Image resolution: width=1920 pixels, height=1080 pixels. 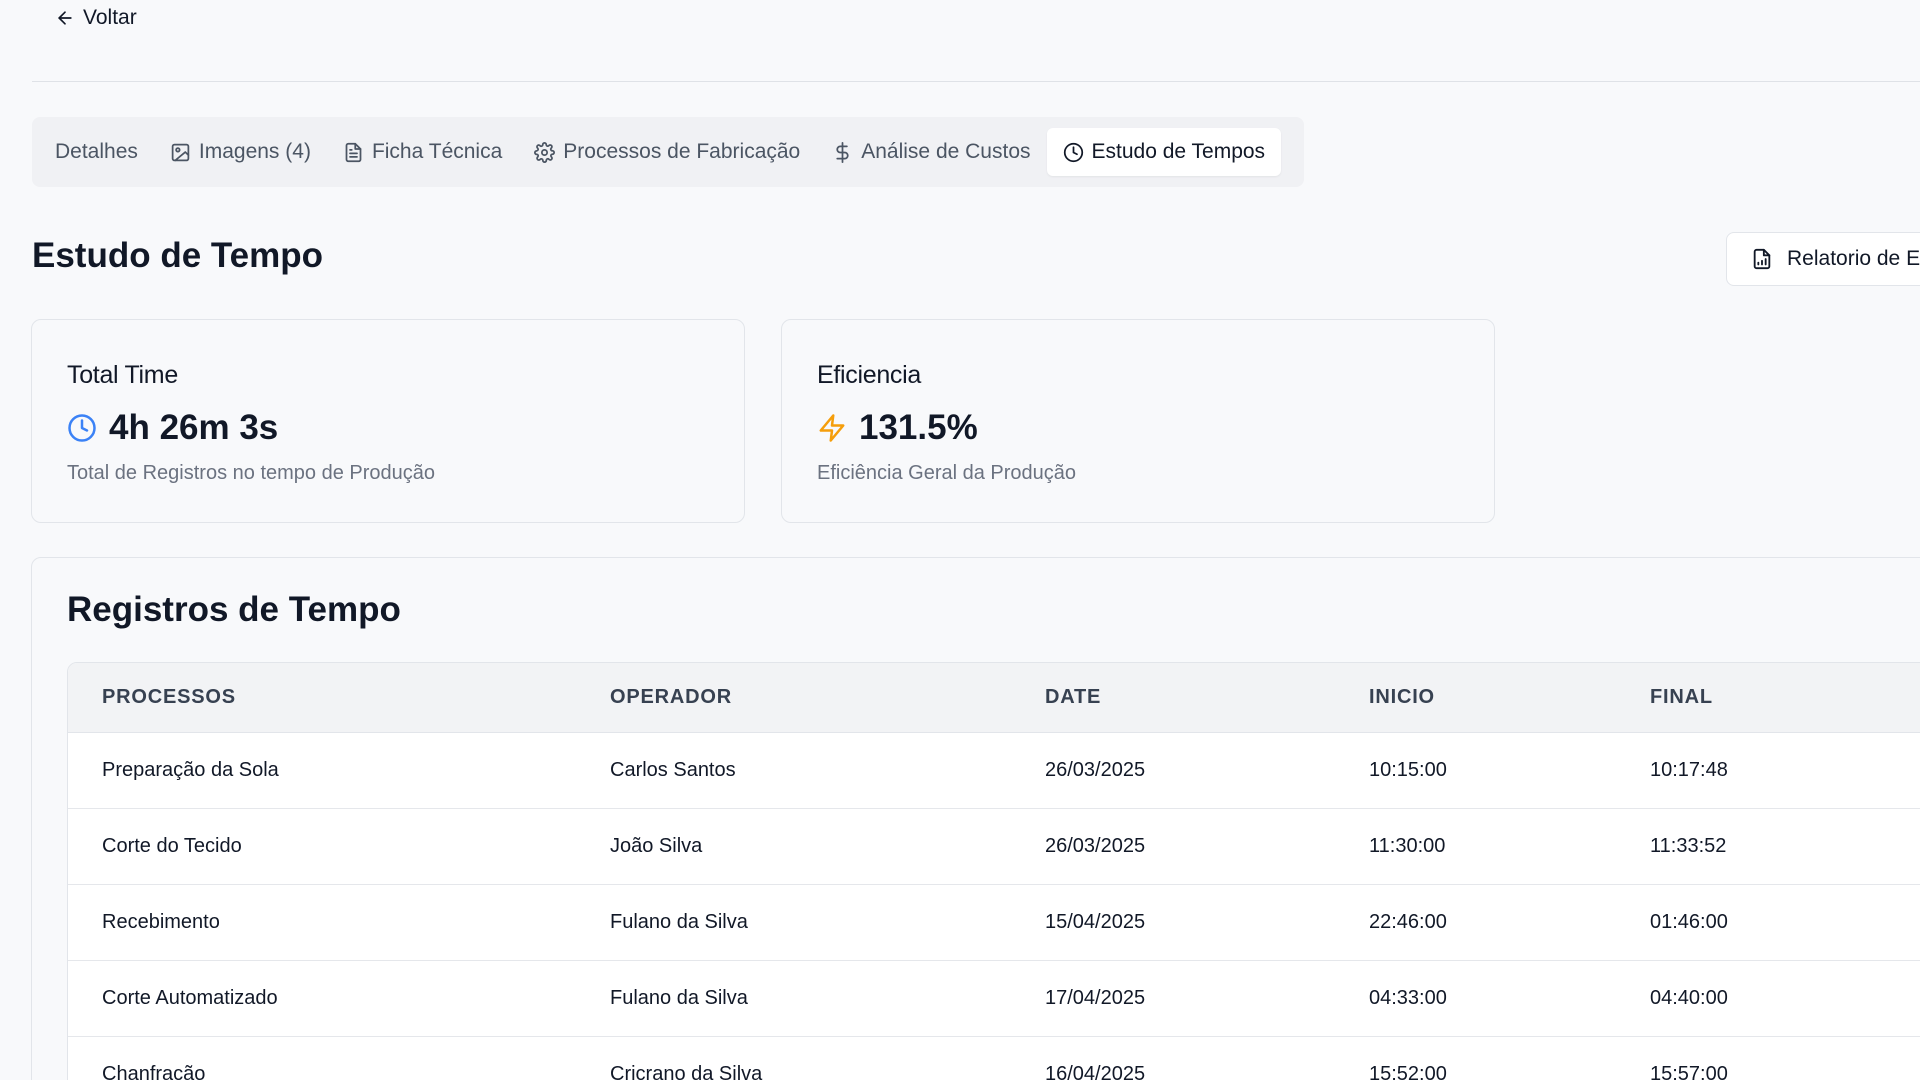 What do you see at coordinates (1095, 922) in the screenshot?
I see `date-cell: 15/04/2025` at bounding box center [1095, 922].